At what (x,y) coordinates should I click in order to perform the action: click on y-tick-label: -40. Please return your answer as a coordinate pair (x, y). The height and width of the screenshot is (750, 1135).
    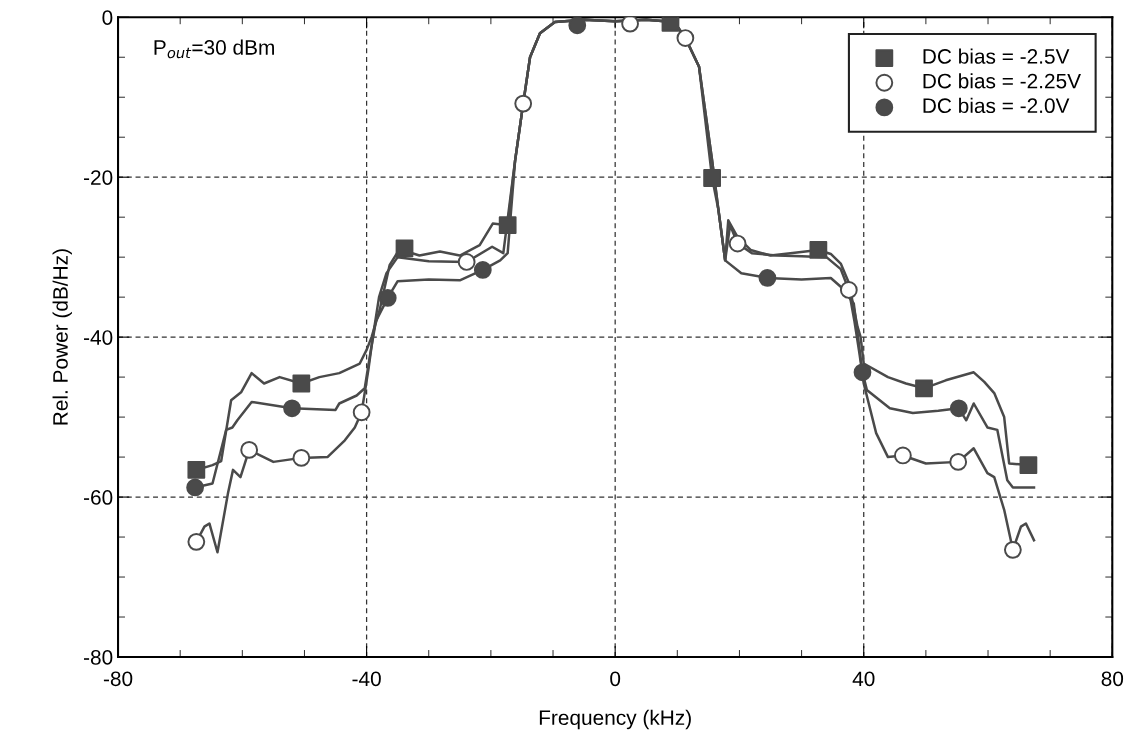
    Looking at the image, I should click on (98, 337).